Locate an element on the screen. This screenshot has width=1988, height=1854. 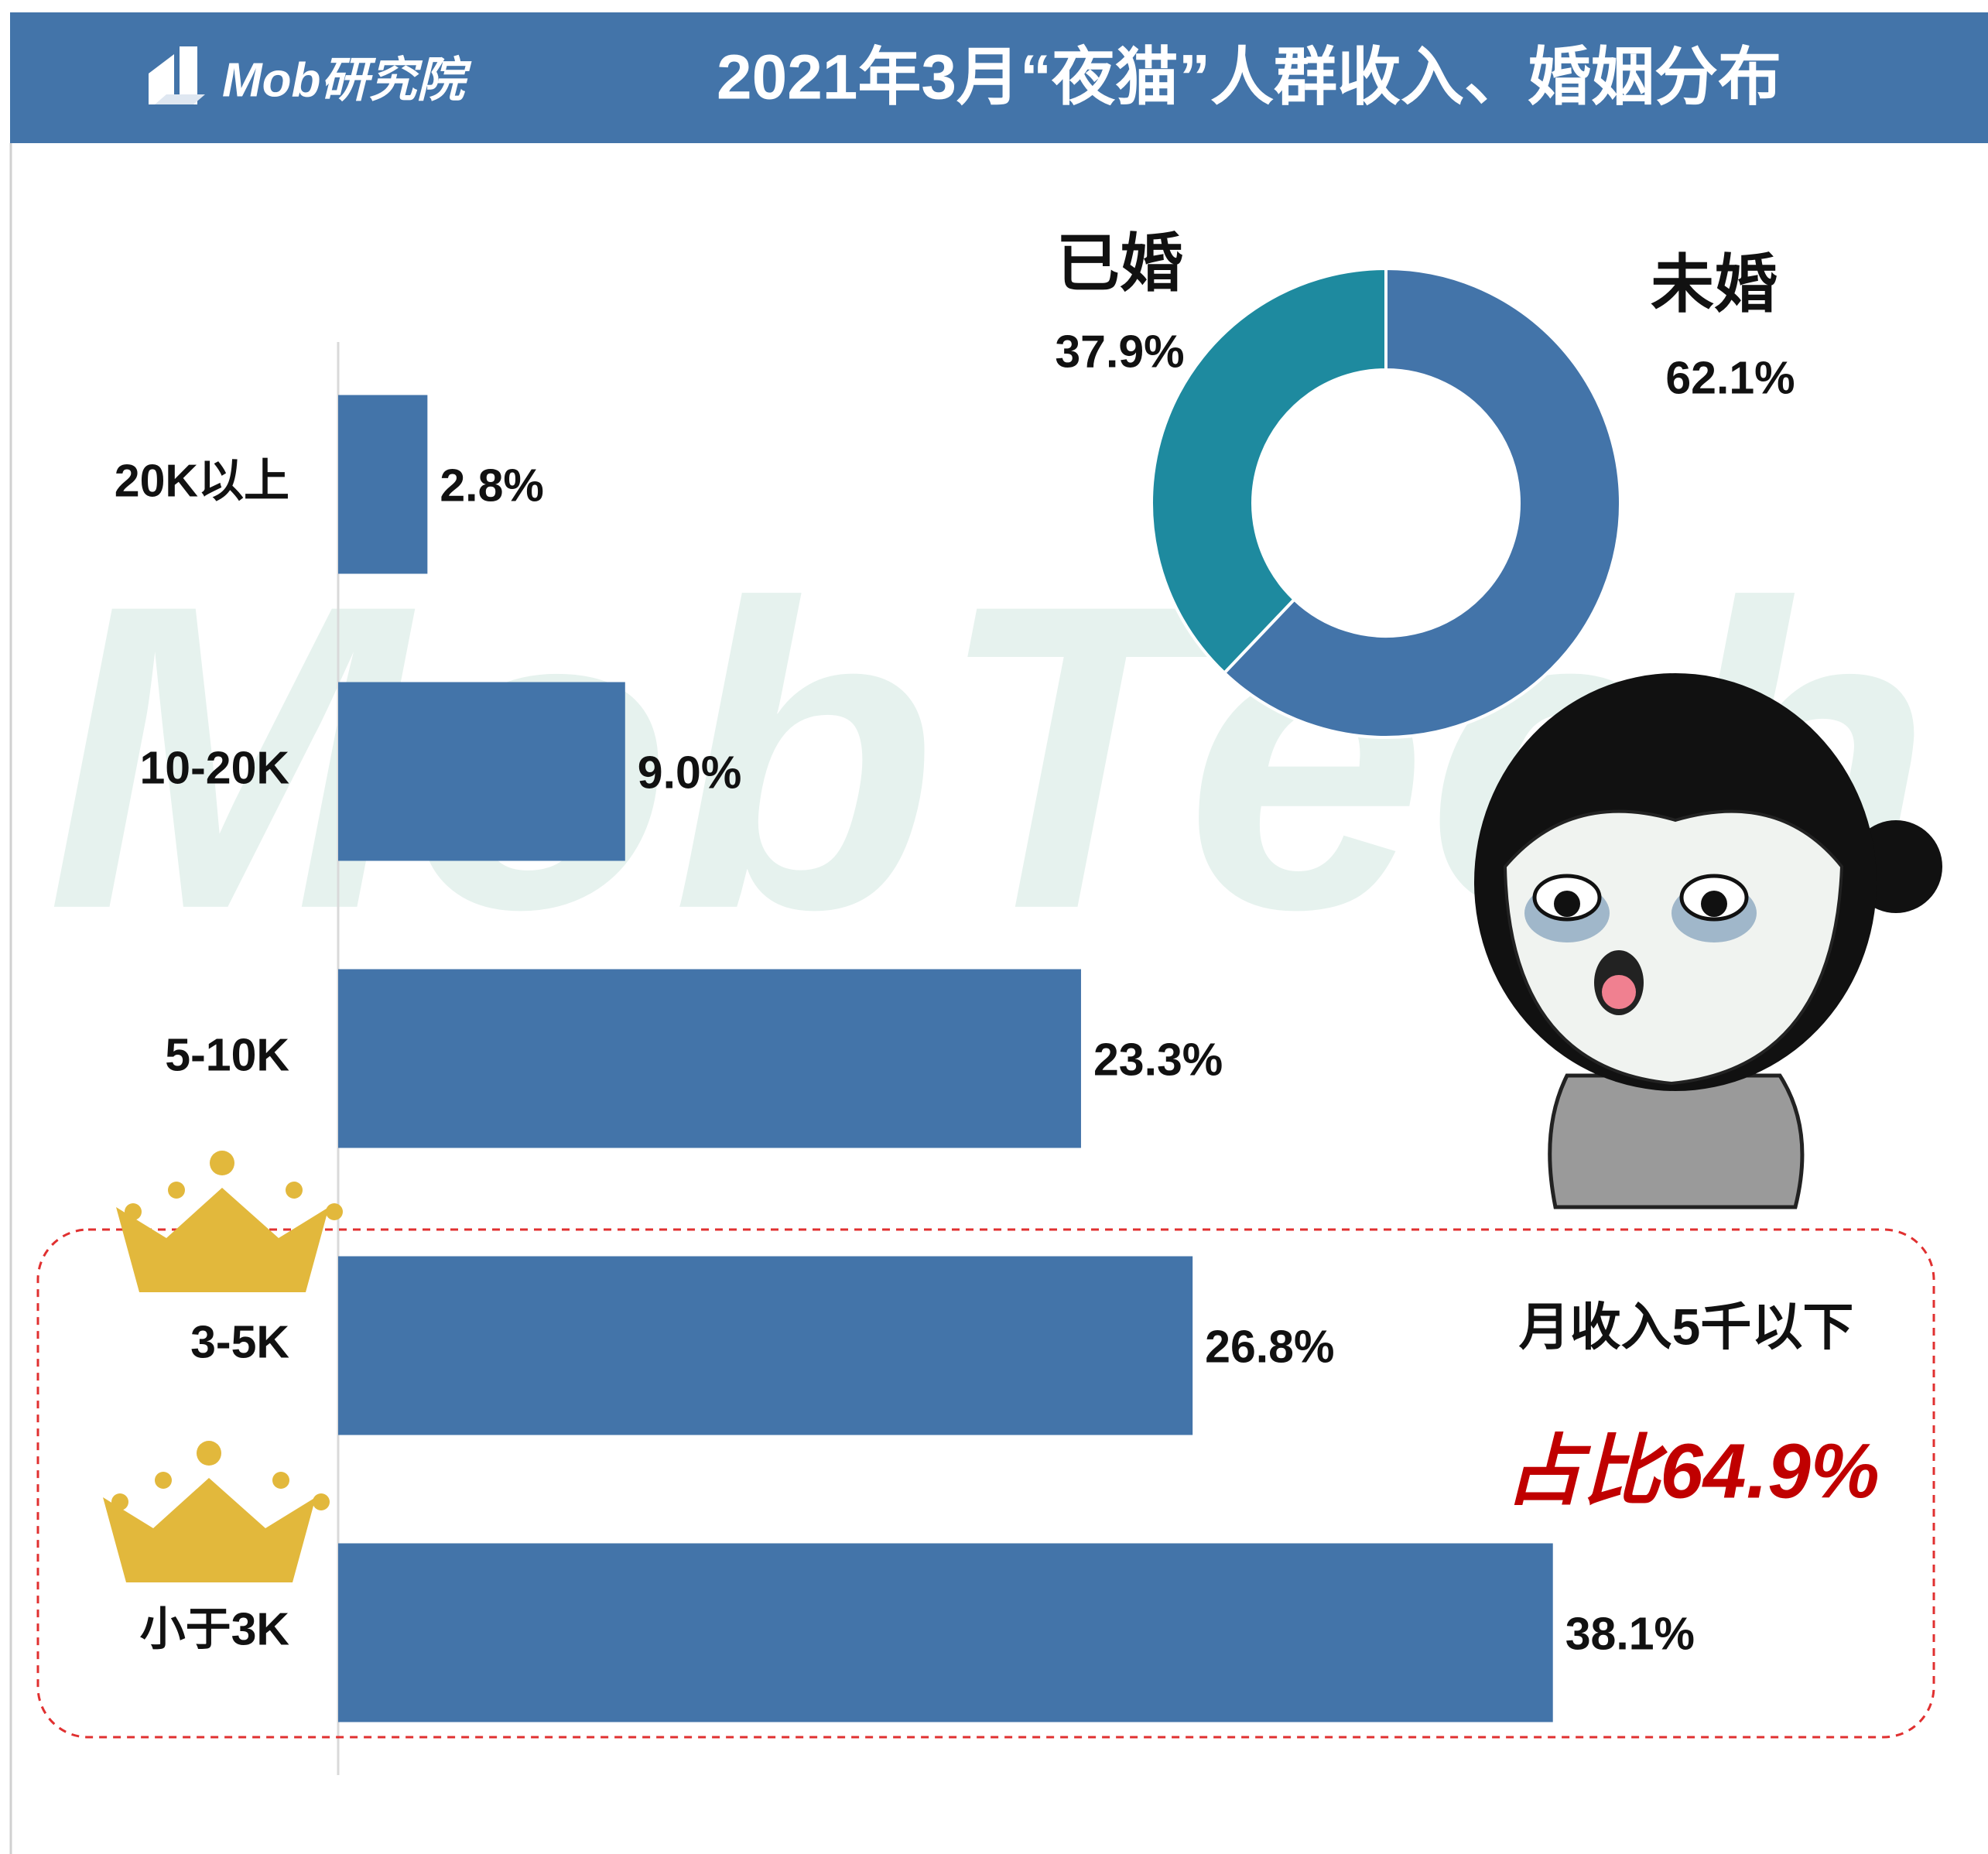
value-label: 37.9% is located at coordinates (1119, 352).